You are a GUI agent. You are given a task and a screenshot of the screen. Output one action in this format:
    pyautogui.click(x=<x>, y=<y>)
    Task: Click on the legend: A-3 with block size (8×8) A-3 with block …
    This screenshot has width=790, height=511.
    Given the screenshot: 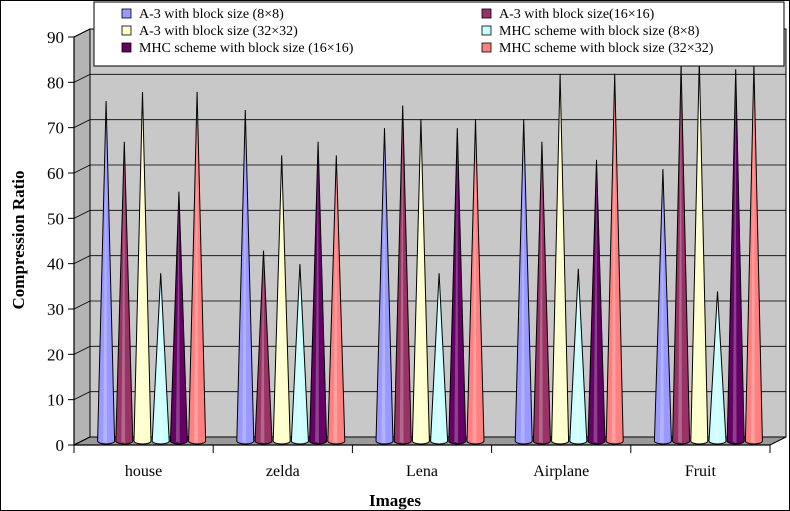 What is the action you would take?
    pyautogui.click(x=439, y=34)
    